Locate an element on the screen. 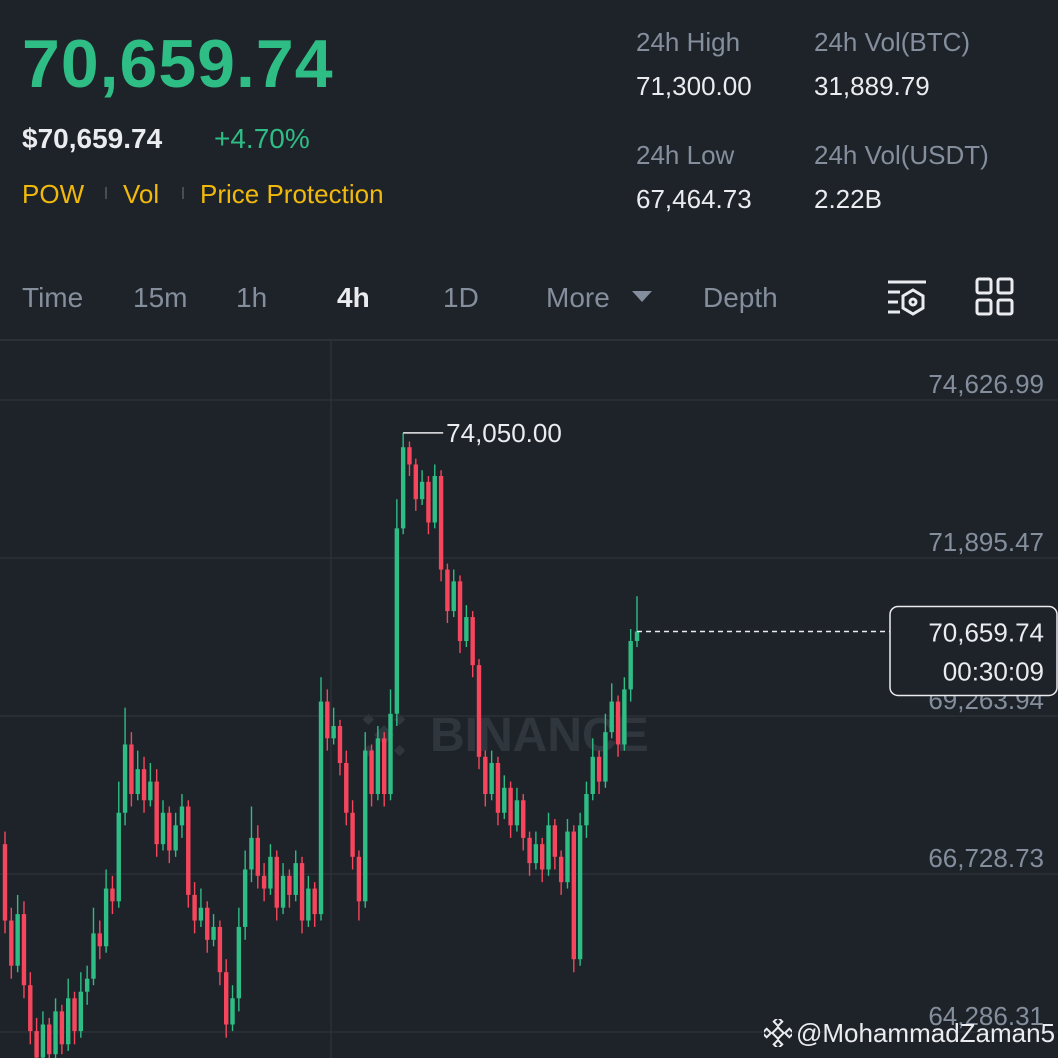 This screenshot has height=1058, width=1058. settings-icon is located at coordinates (908, 298).